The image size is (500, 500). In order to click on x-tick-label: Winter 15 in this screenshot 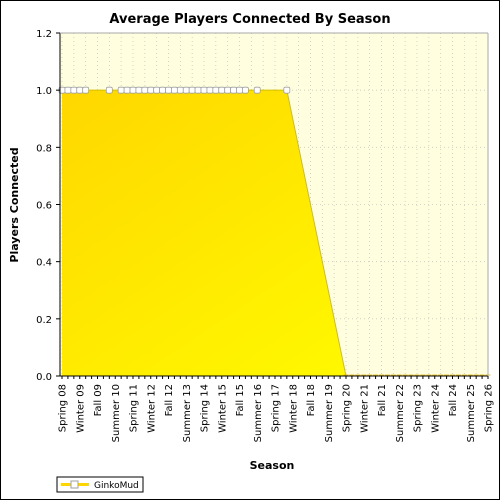, I will do `click(222, 408)`.